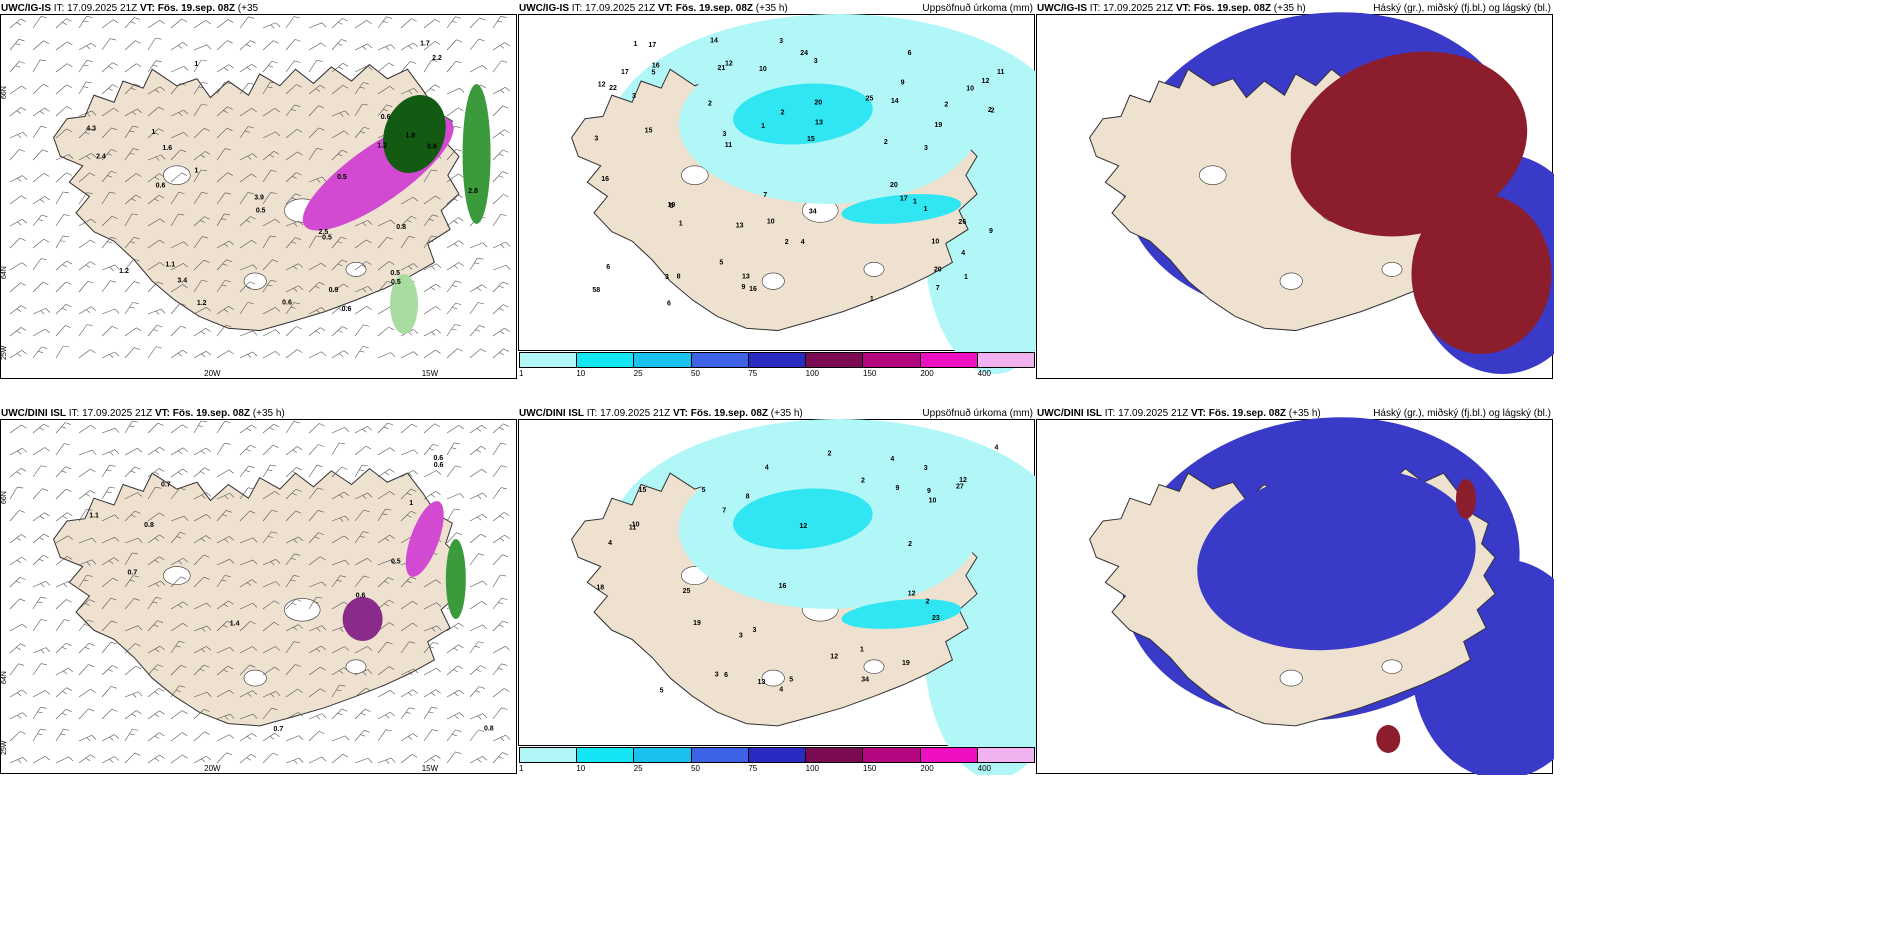 This screenshot has height=950, width=1900. Describe the element at coordinates (960, 486) in the screenshot. I see `precip-value-label: 27` at that location.